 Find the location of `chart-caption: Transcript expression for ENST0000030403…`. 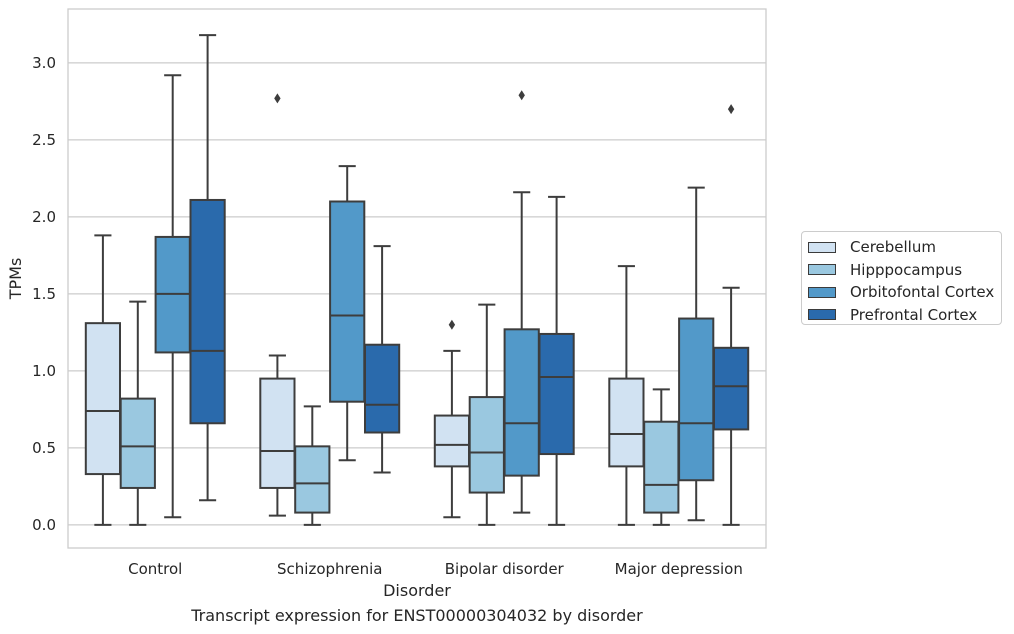

chart-caption: Transcript expression for ENST0000030403… is located at coordinates (417, 615).